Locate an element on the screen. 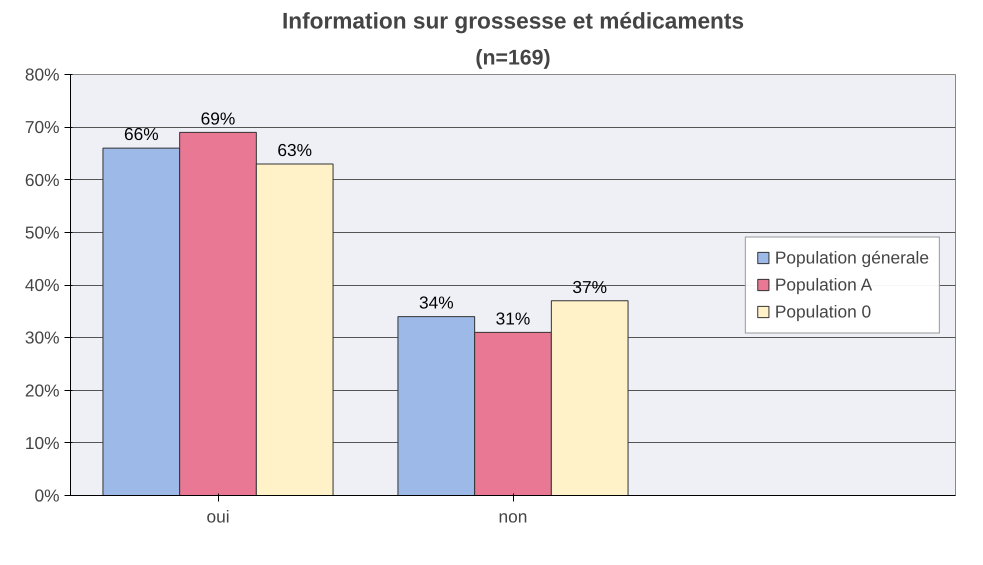 The height and width of the screenshot is (565, 983). chart-subtitle: (n=169) is located at coordinates (513, 58).